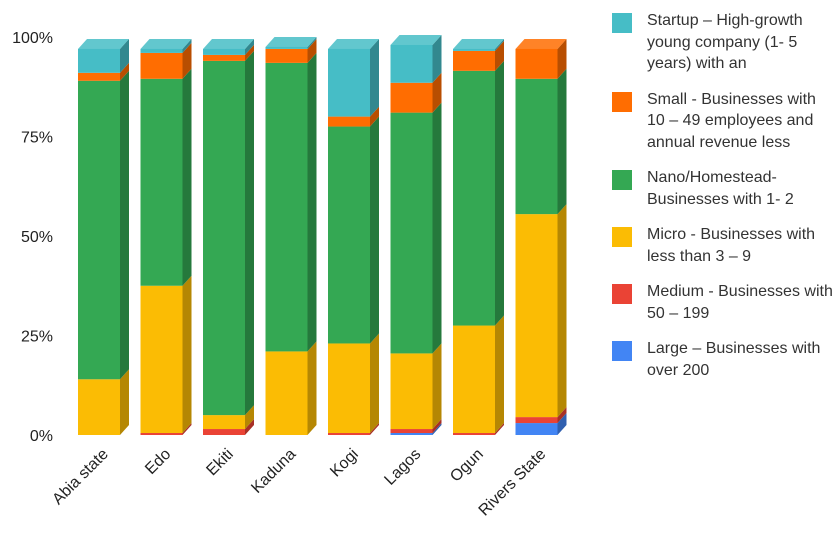  I want to click on y-tick-label: 50%, so click(37, 237).